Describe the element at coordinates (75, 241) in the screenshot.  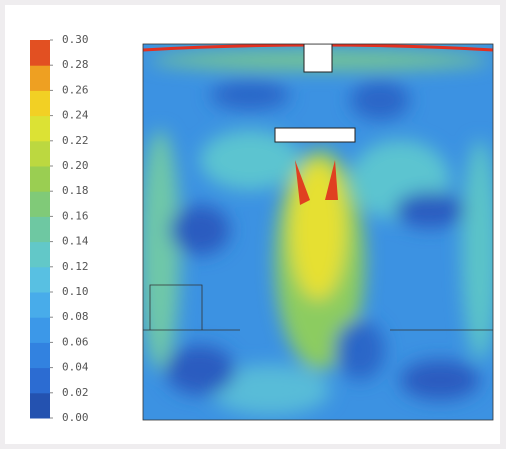
I see `colorbar-tick-label: 0.14` at that location.